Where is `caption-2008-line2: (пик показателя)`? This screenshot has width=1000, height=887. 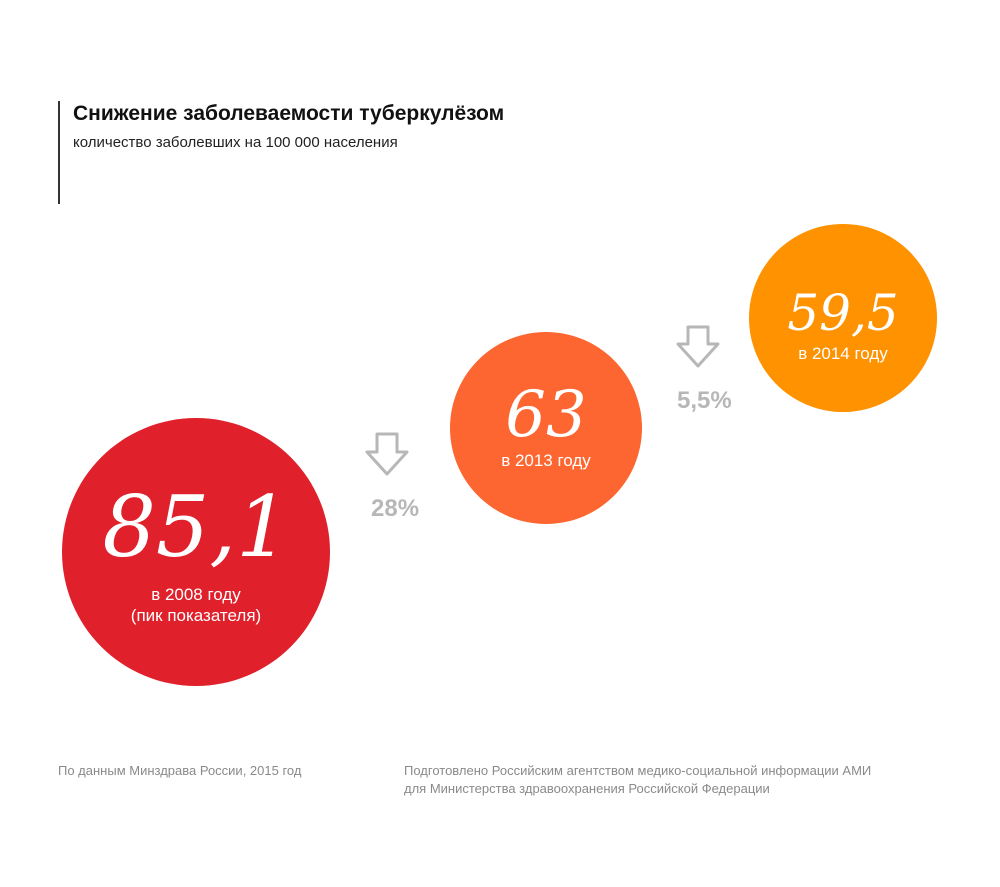
caption-2008-line2: (пик показателя) is located at coordinates (196, 615).